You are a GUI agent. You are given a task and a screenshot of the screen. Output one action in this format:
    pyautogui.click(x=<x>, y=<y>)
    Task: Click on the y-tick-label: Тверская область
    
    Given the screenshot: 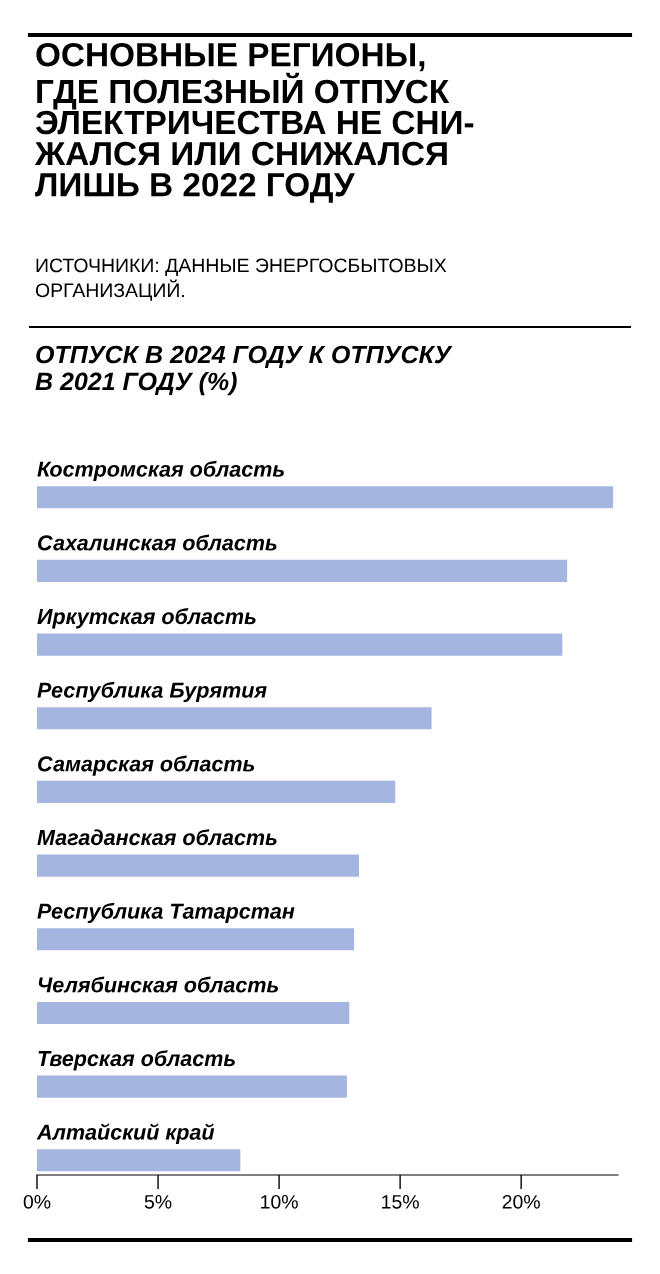 What is the action you would take?
    pyautogui.click(x=136, y=1060)
    